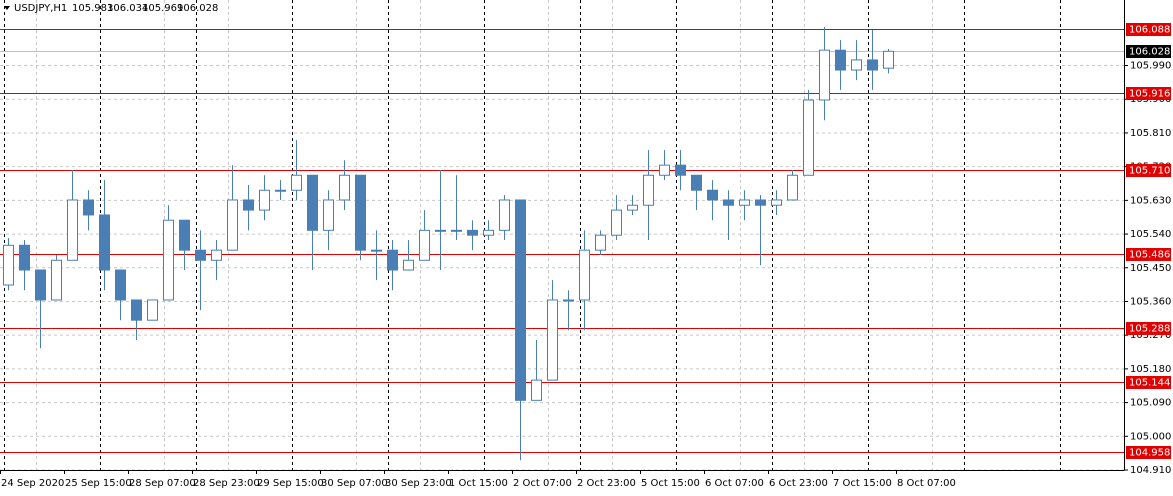  Describe the element at coordinates (162, 8) in the screenshot. I see `ohlc-value: 105.969` at that location.